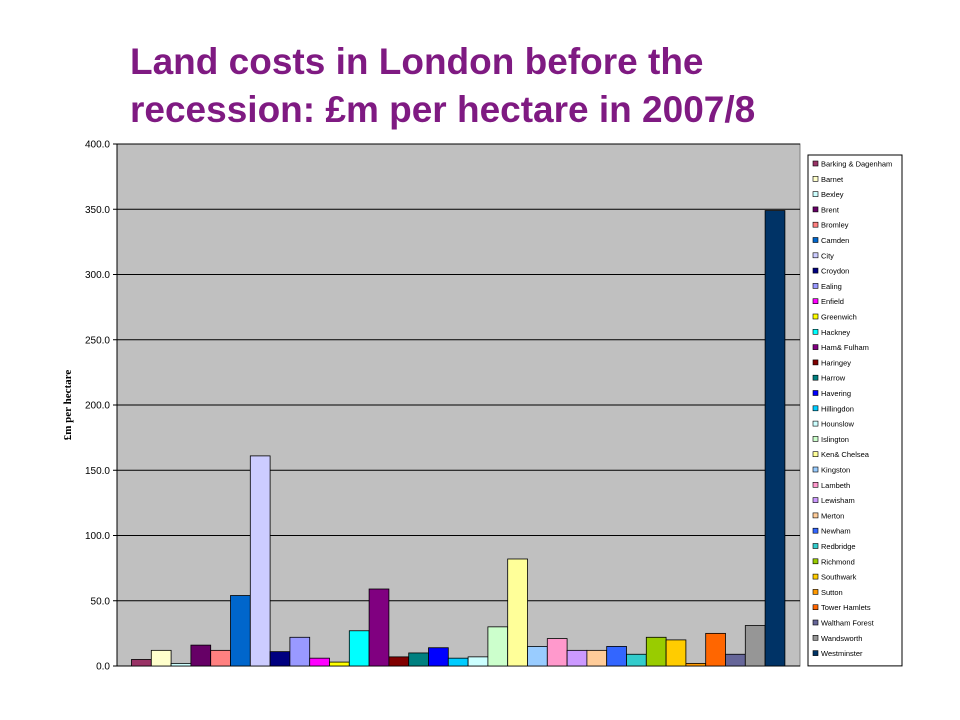 The height and width of the screenshot is (720, 960). I want to click on legend-label: Islington, so click(835, 439).